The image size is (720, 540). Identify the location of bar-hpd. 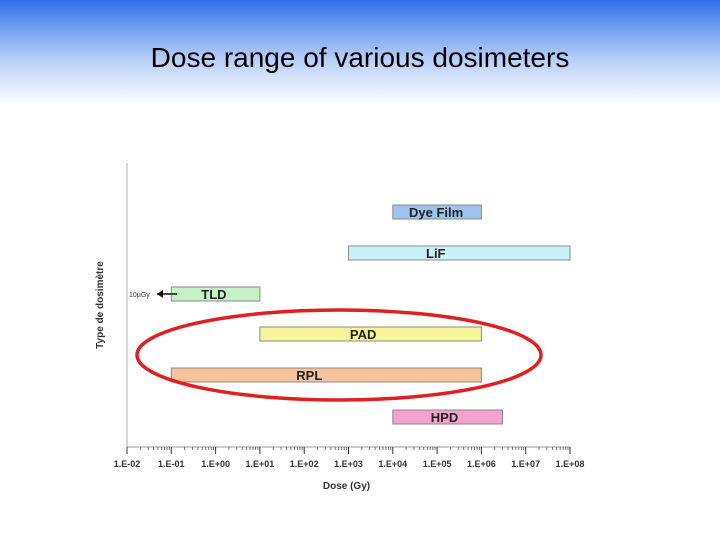
(448, 417).